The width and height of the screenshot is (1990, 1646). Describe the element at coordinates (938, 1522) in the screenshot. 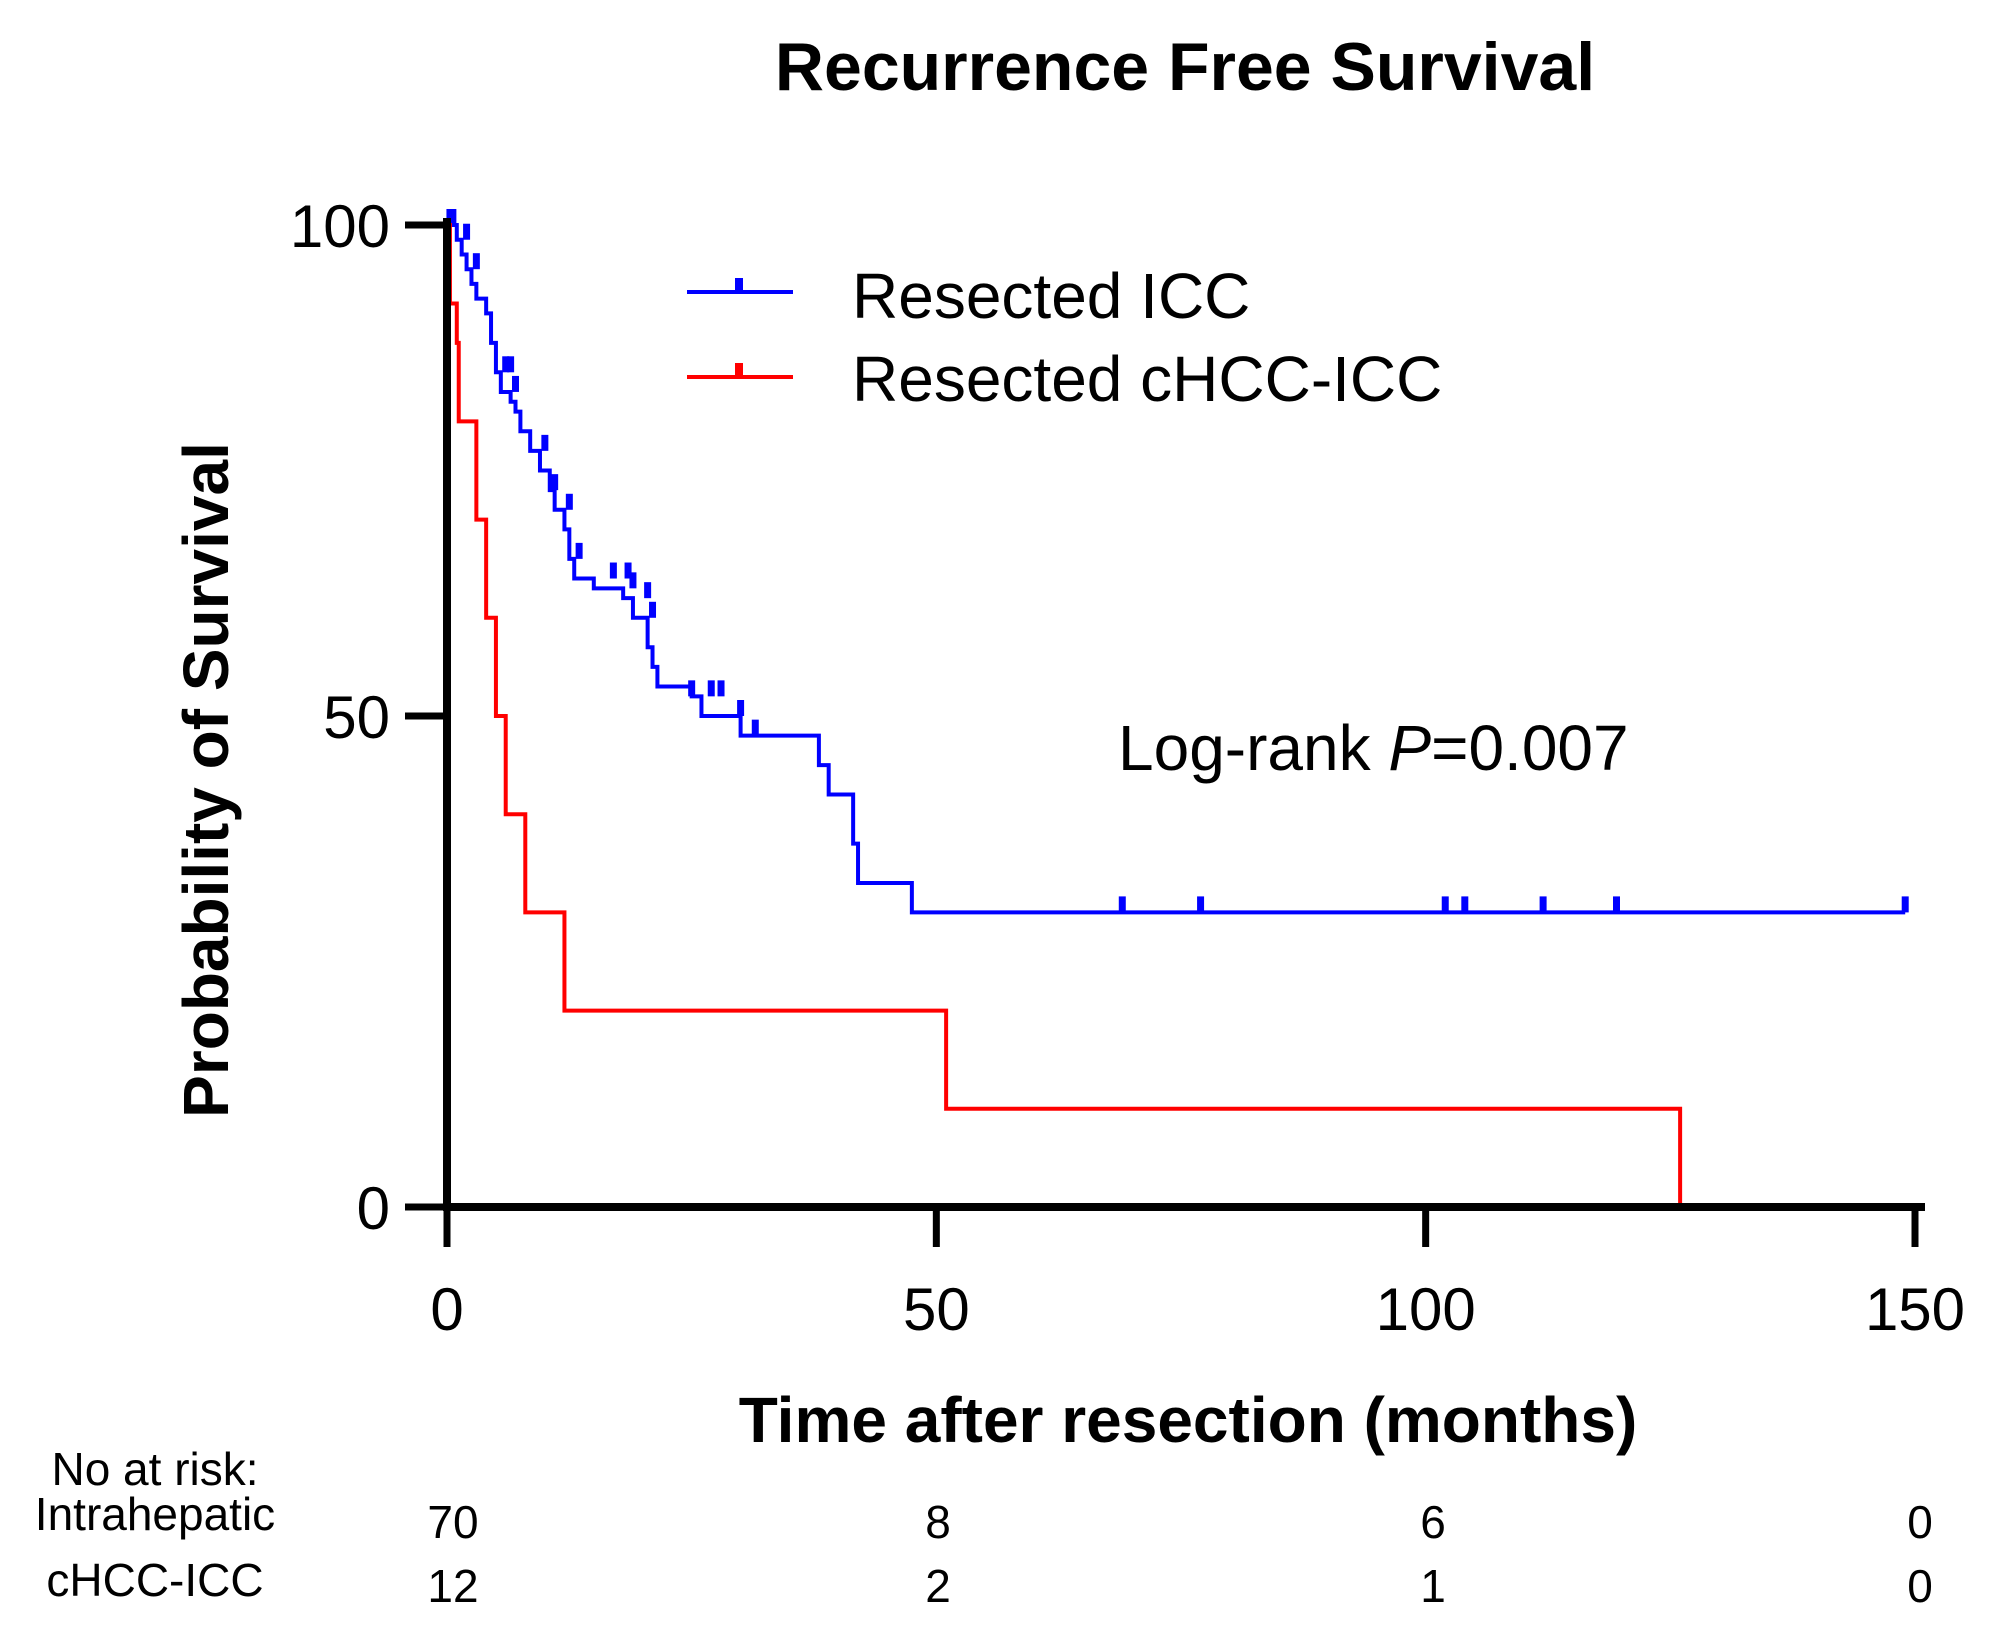

I see `risk-count: 8` at that location.